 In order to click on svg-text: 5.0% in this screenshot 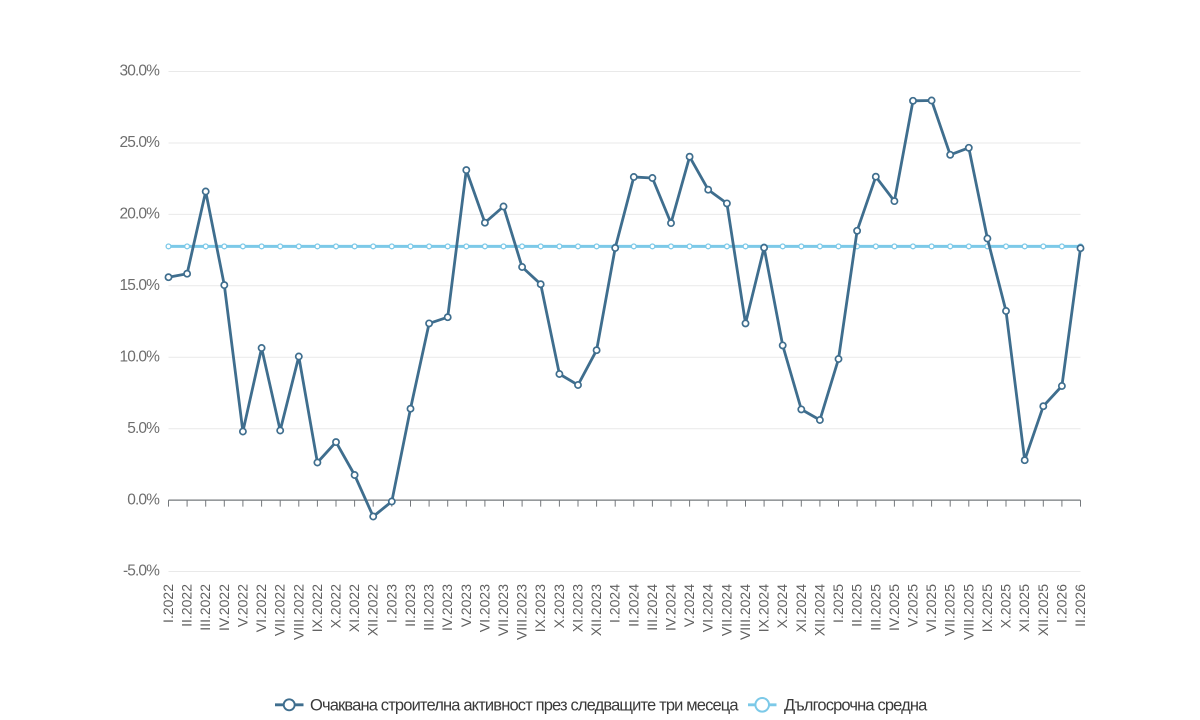, I will do `click(143, 428)`.